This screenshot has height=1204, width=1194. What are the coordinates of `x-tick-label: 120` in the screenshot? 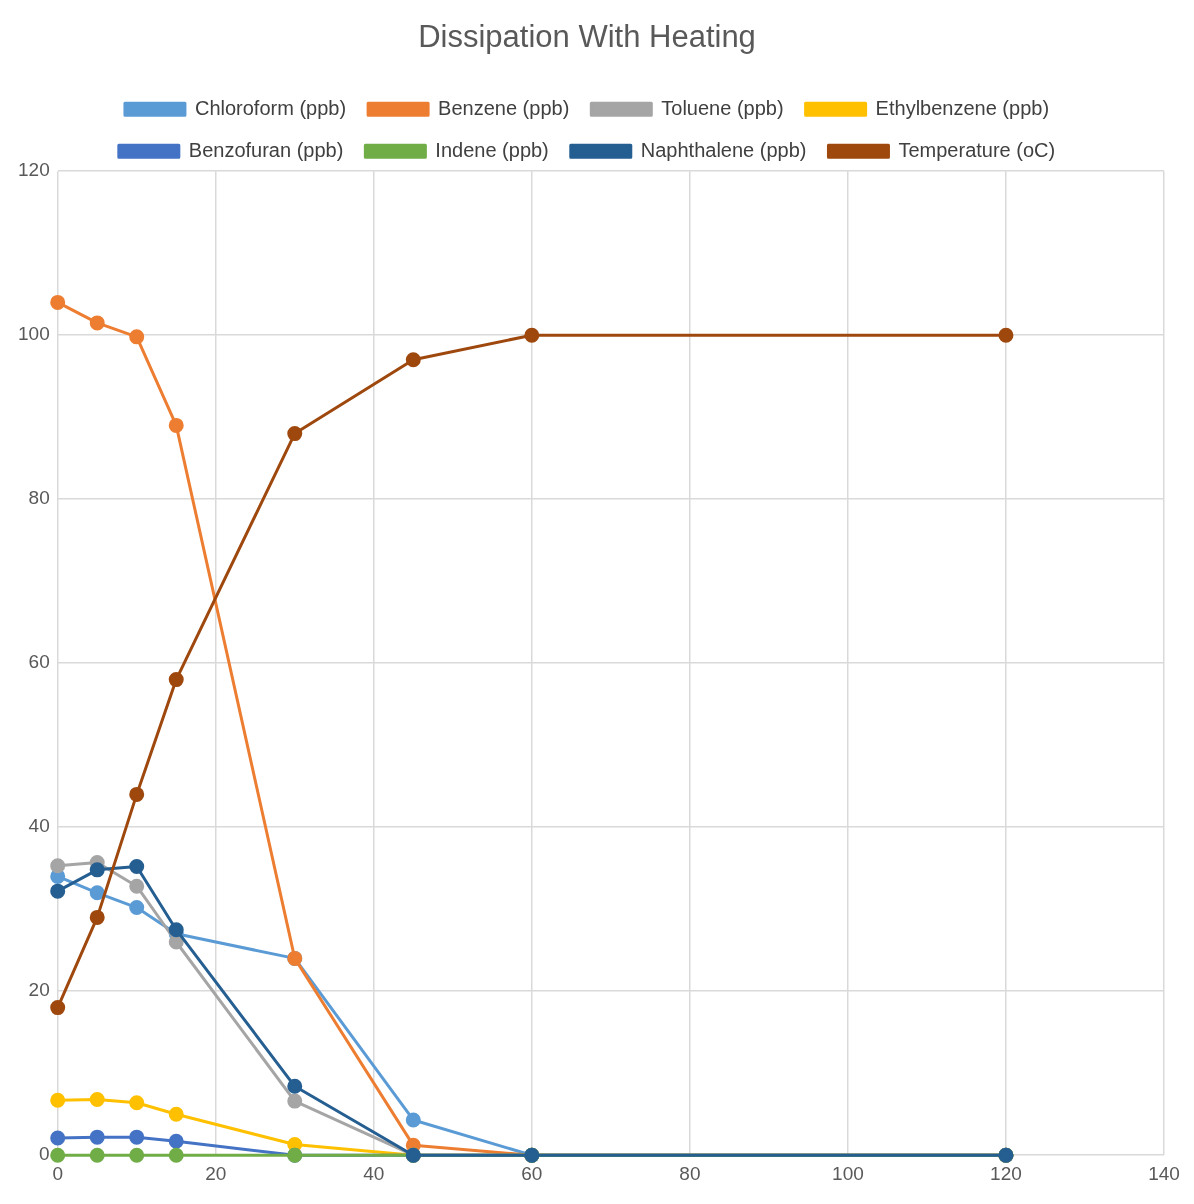 It's located at (1006, 1173).